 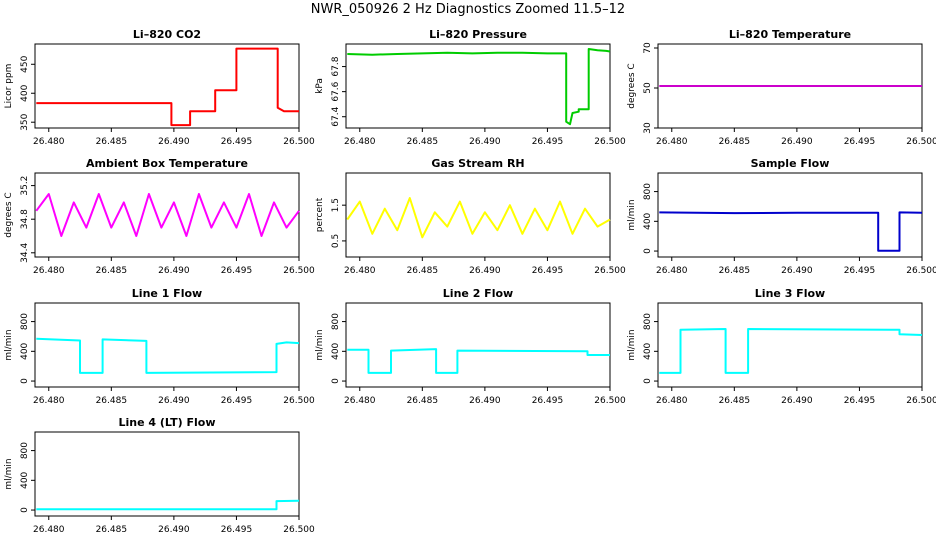 I want to click on y-tick-label: 67.6, so click(x=336, y=91).